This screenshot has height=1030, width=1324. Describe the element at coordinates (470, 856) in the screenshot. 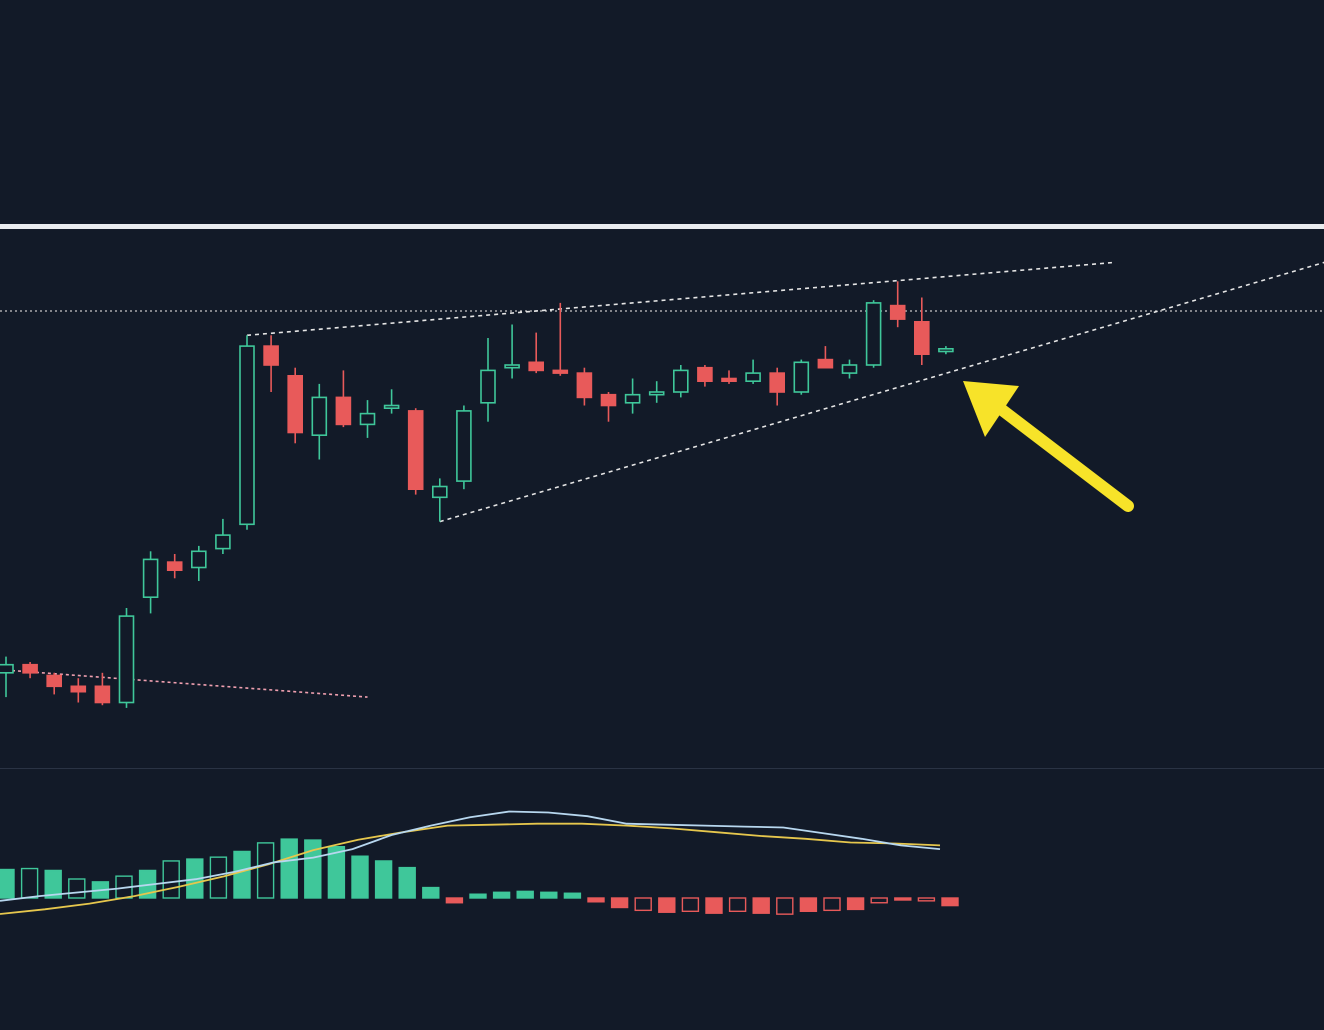

I see `macd-line` at that location.